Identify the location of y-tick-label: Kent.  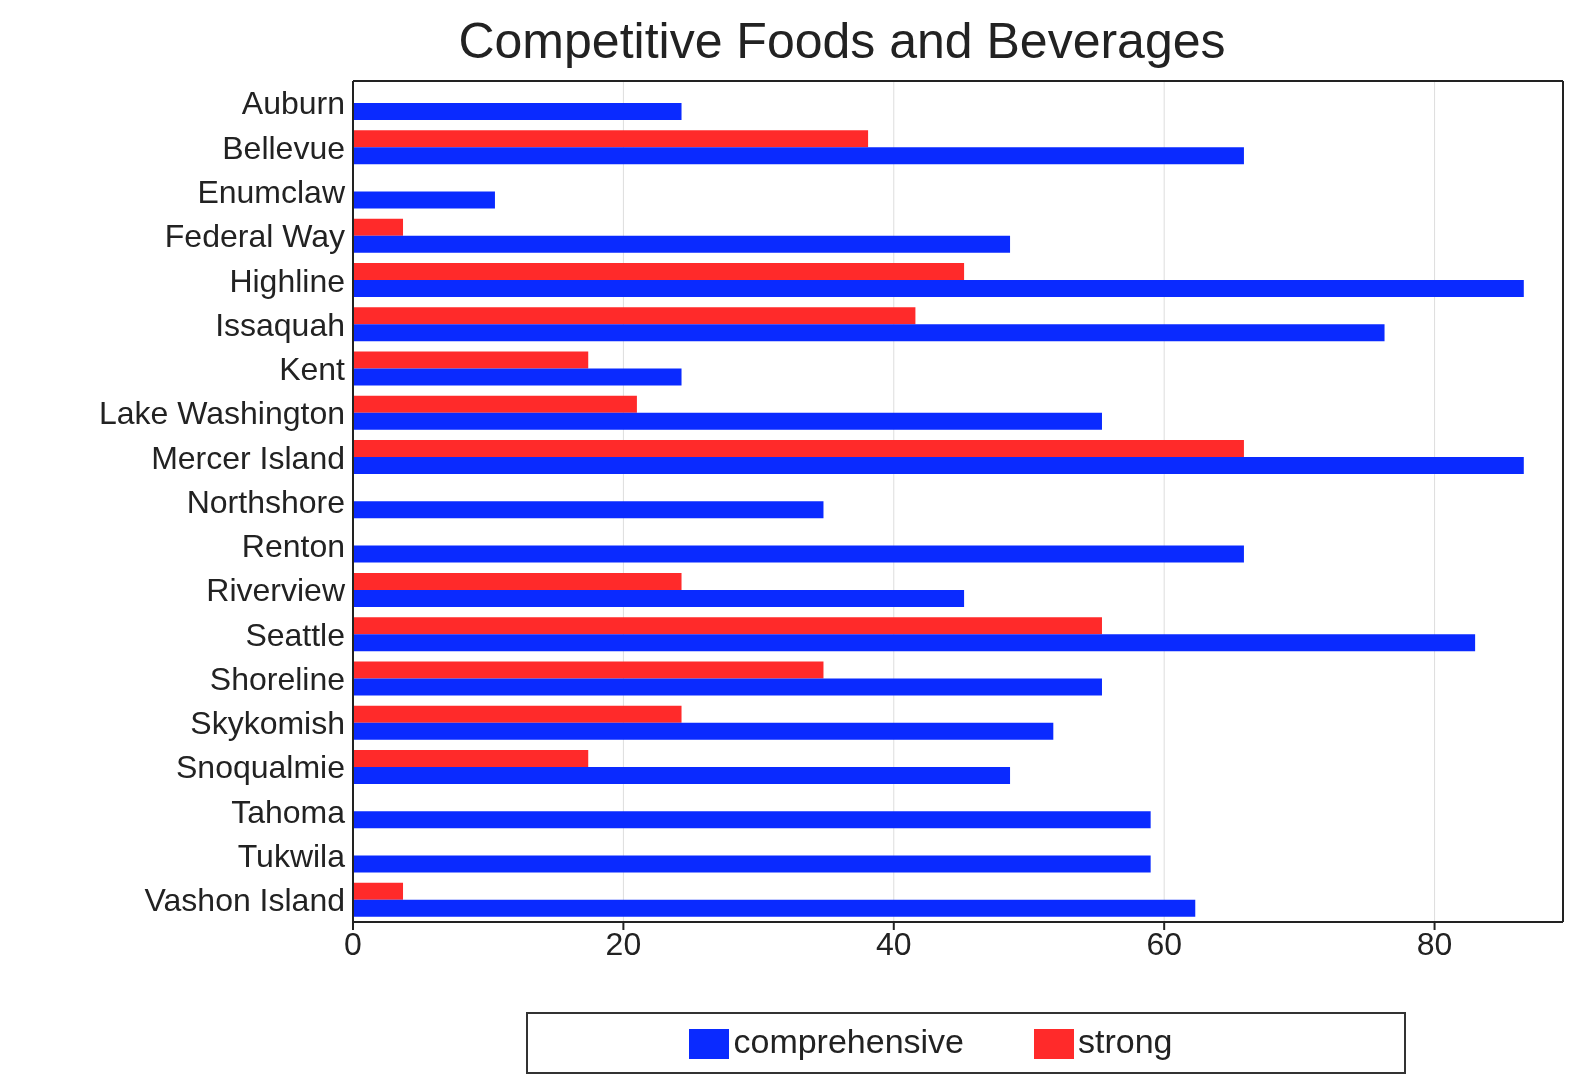
(312, 369).